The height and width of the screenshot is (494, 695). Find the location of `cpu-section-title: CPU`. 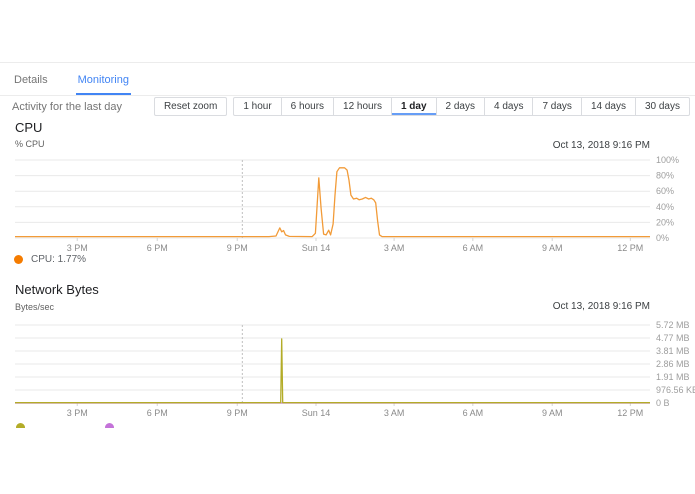

cpu-section-title: CPU is located at coordinates (29, 127).